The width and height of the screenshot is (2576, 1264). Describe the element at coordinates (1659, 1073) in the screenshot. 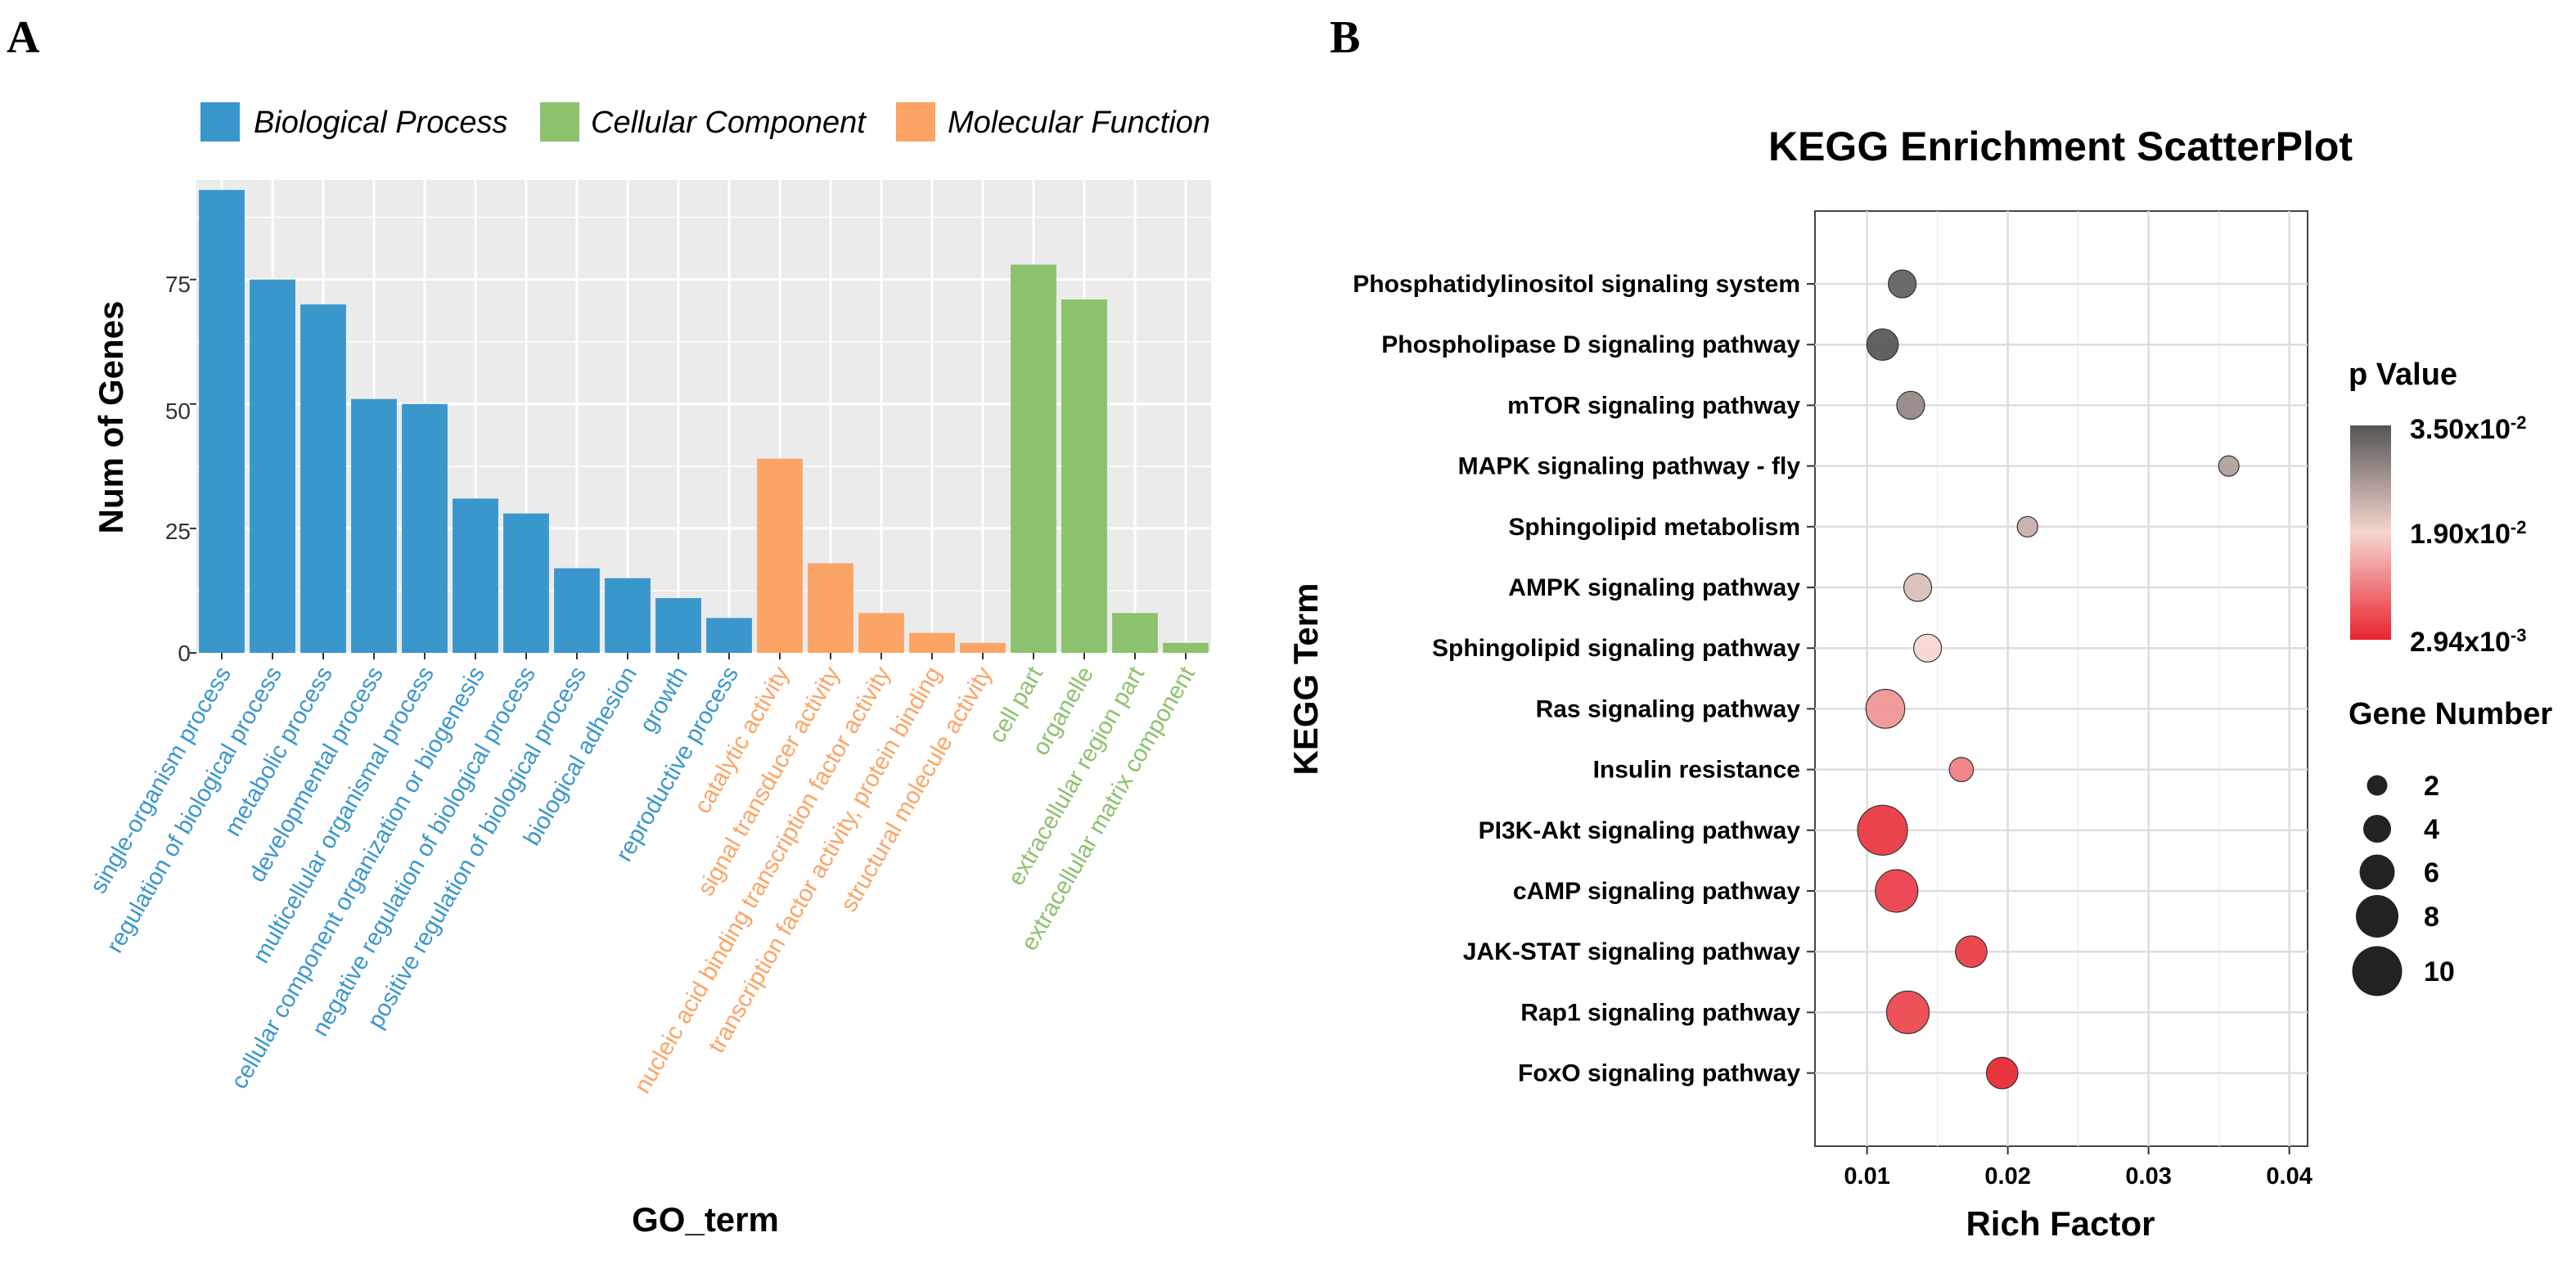

I see `kegg-term-label: FoxO signaling pathway` at that location.